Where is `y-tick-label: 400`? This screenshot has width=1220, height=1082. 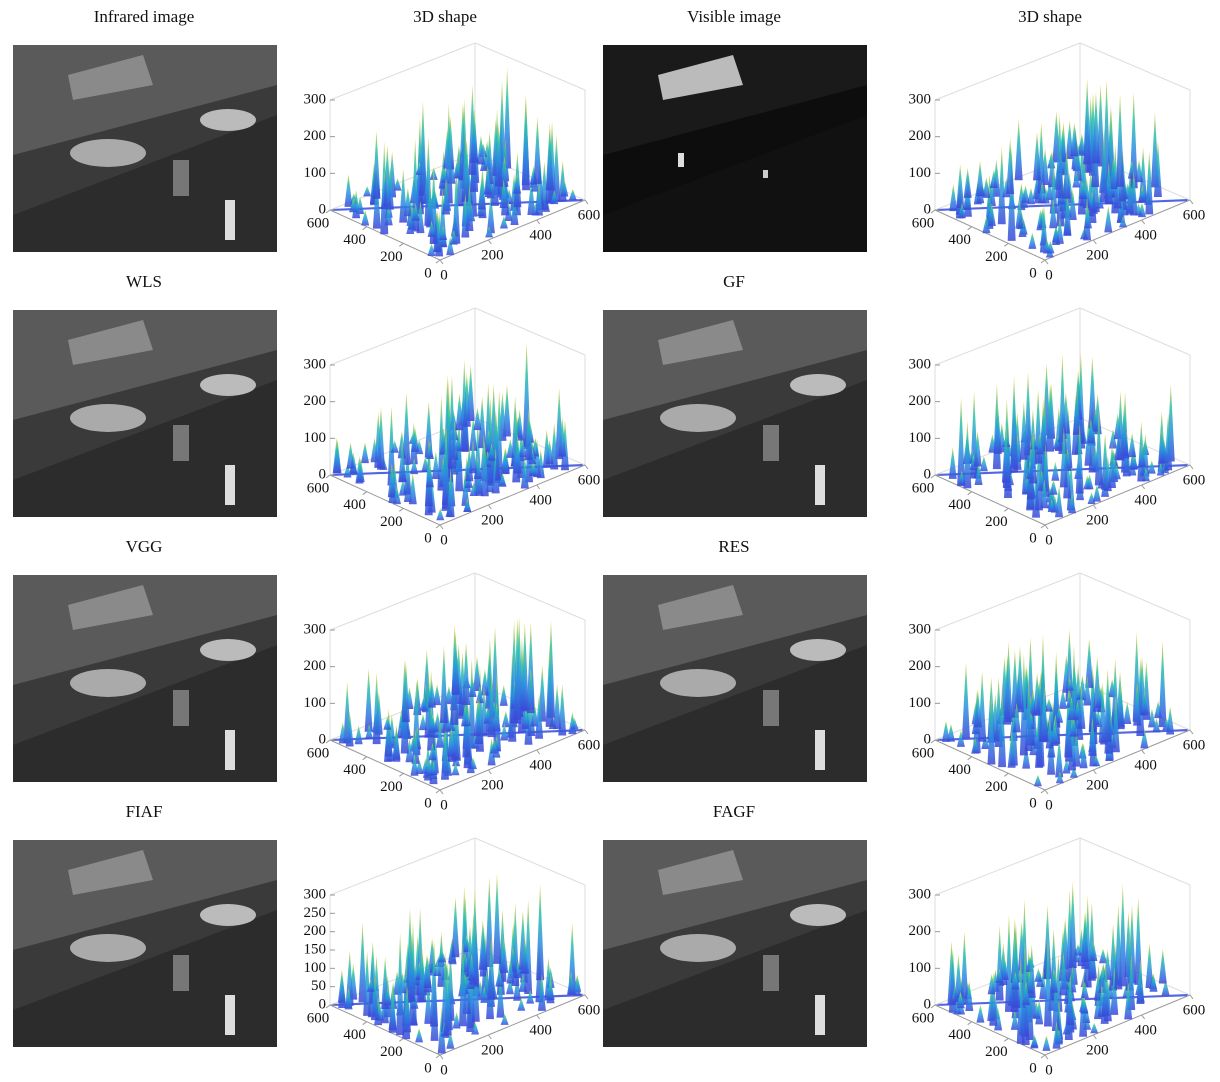
y-tick-label: 400 is located at coordinates (959, 240).